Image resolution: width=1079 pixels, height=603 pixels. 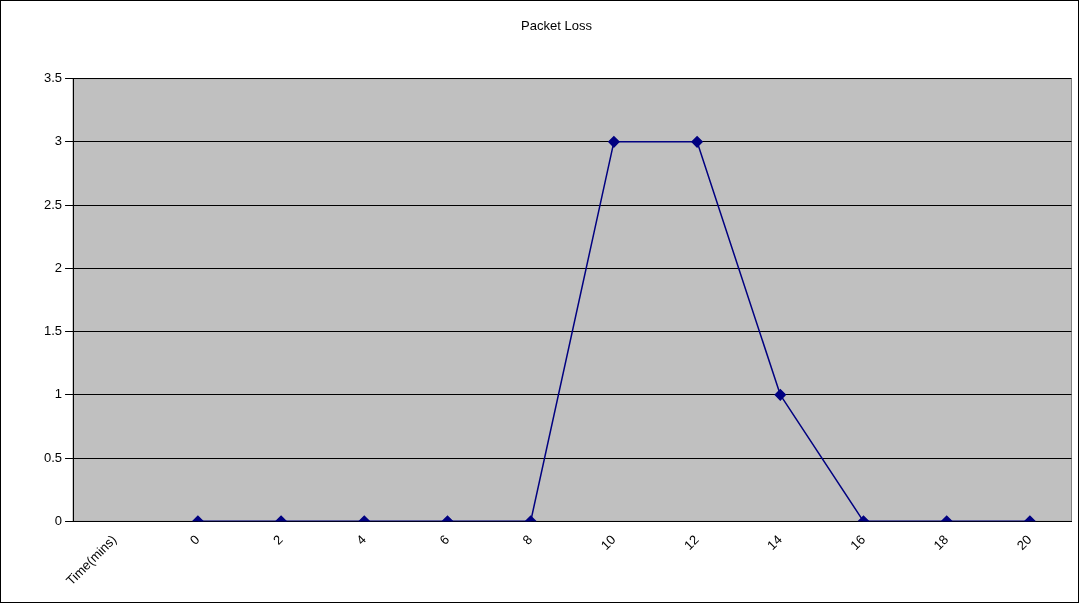 I want to click on x-tick-label: 10, so click(x=608, y=542).